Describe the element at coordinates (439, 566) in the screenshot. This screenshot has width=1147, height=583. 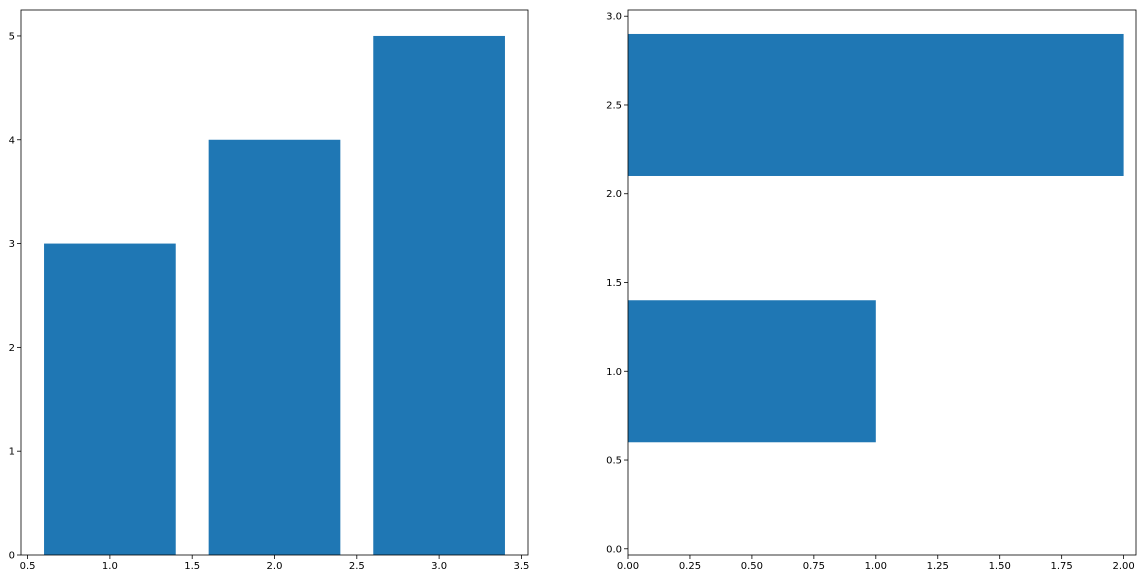
I see `x-tick-label: 3.0` at that location.